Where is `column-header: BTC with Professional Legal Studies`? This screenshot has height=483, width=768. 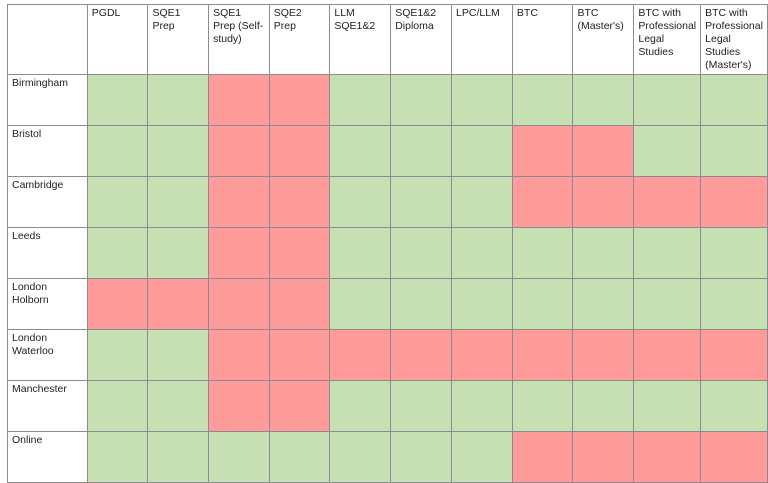
column-header: BTC with Professional Legal Studies is located at coordinates (667, 39).